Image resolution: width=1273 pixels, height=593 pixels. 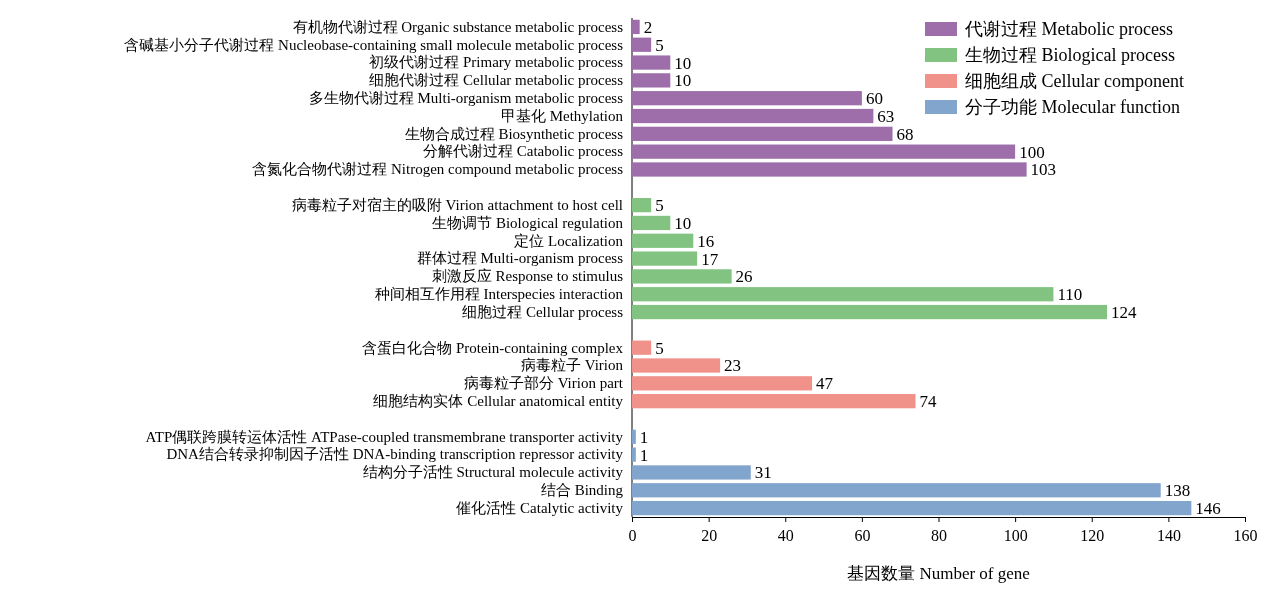 What do you see at coordinates (938, 573) in the screenshot?
I see `x-axis-title: 基因数量 Number of gene` at bounding box center [938, 573].